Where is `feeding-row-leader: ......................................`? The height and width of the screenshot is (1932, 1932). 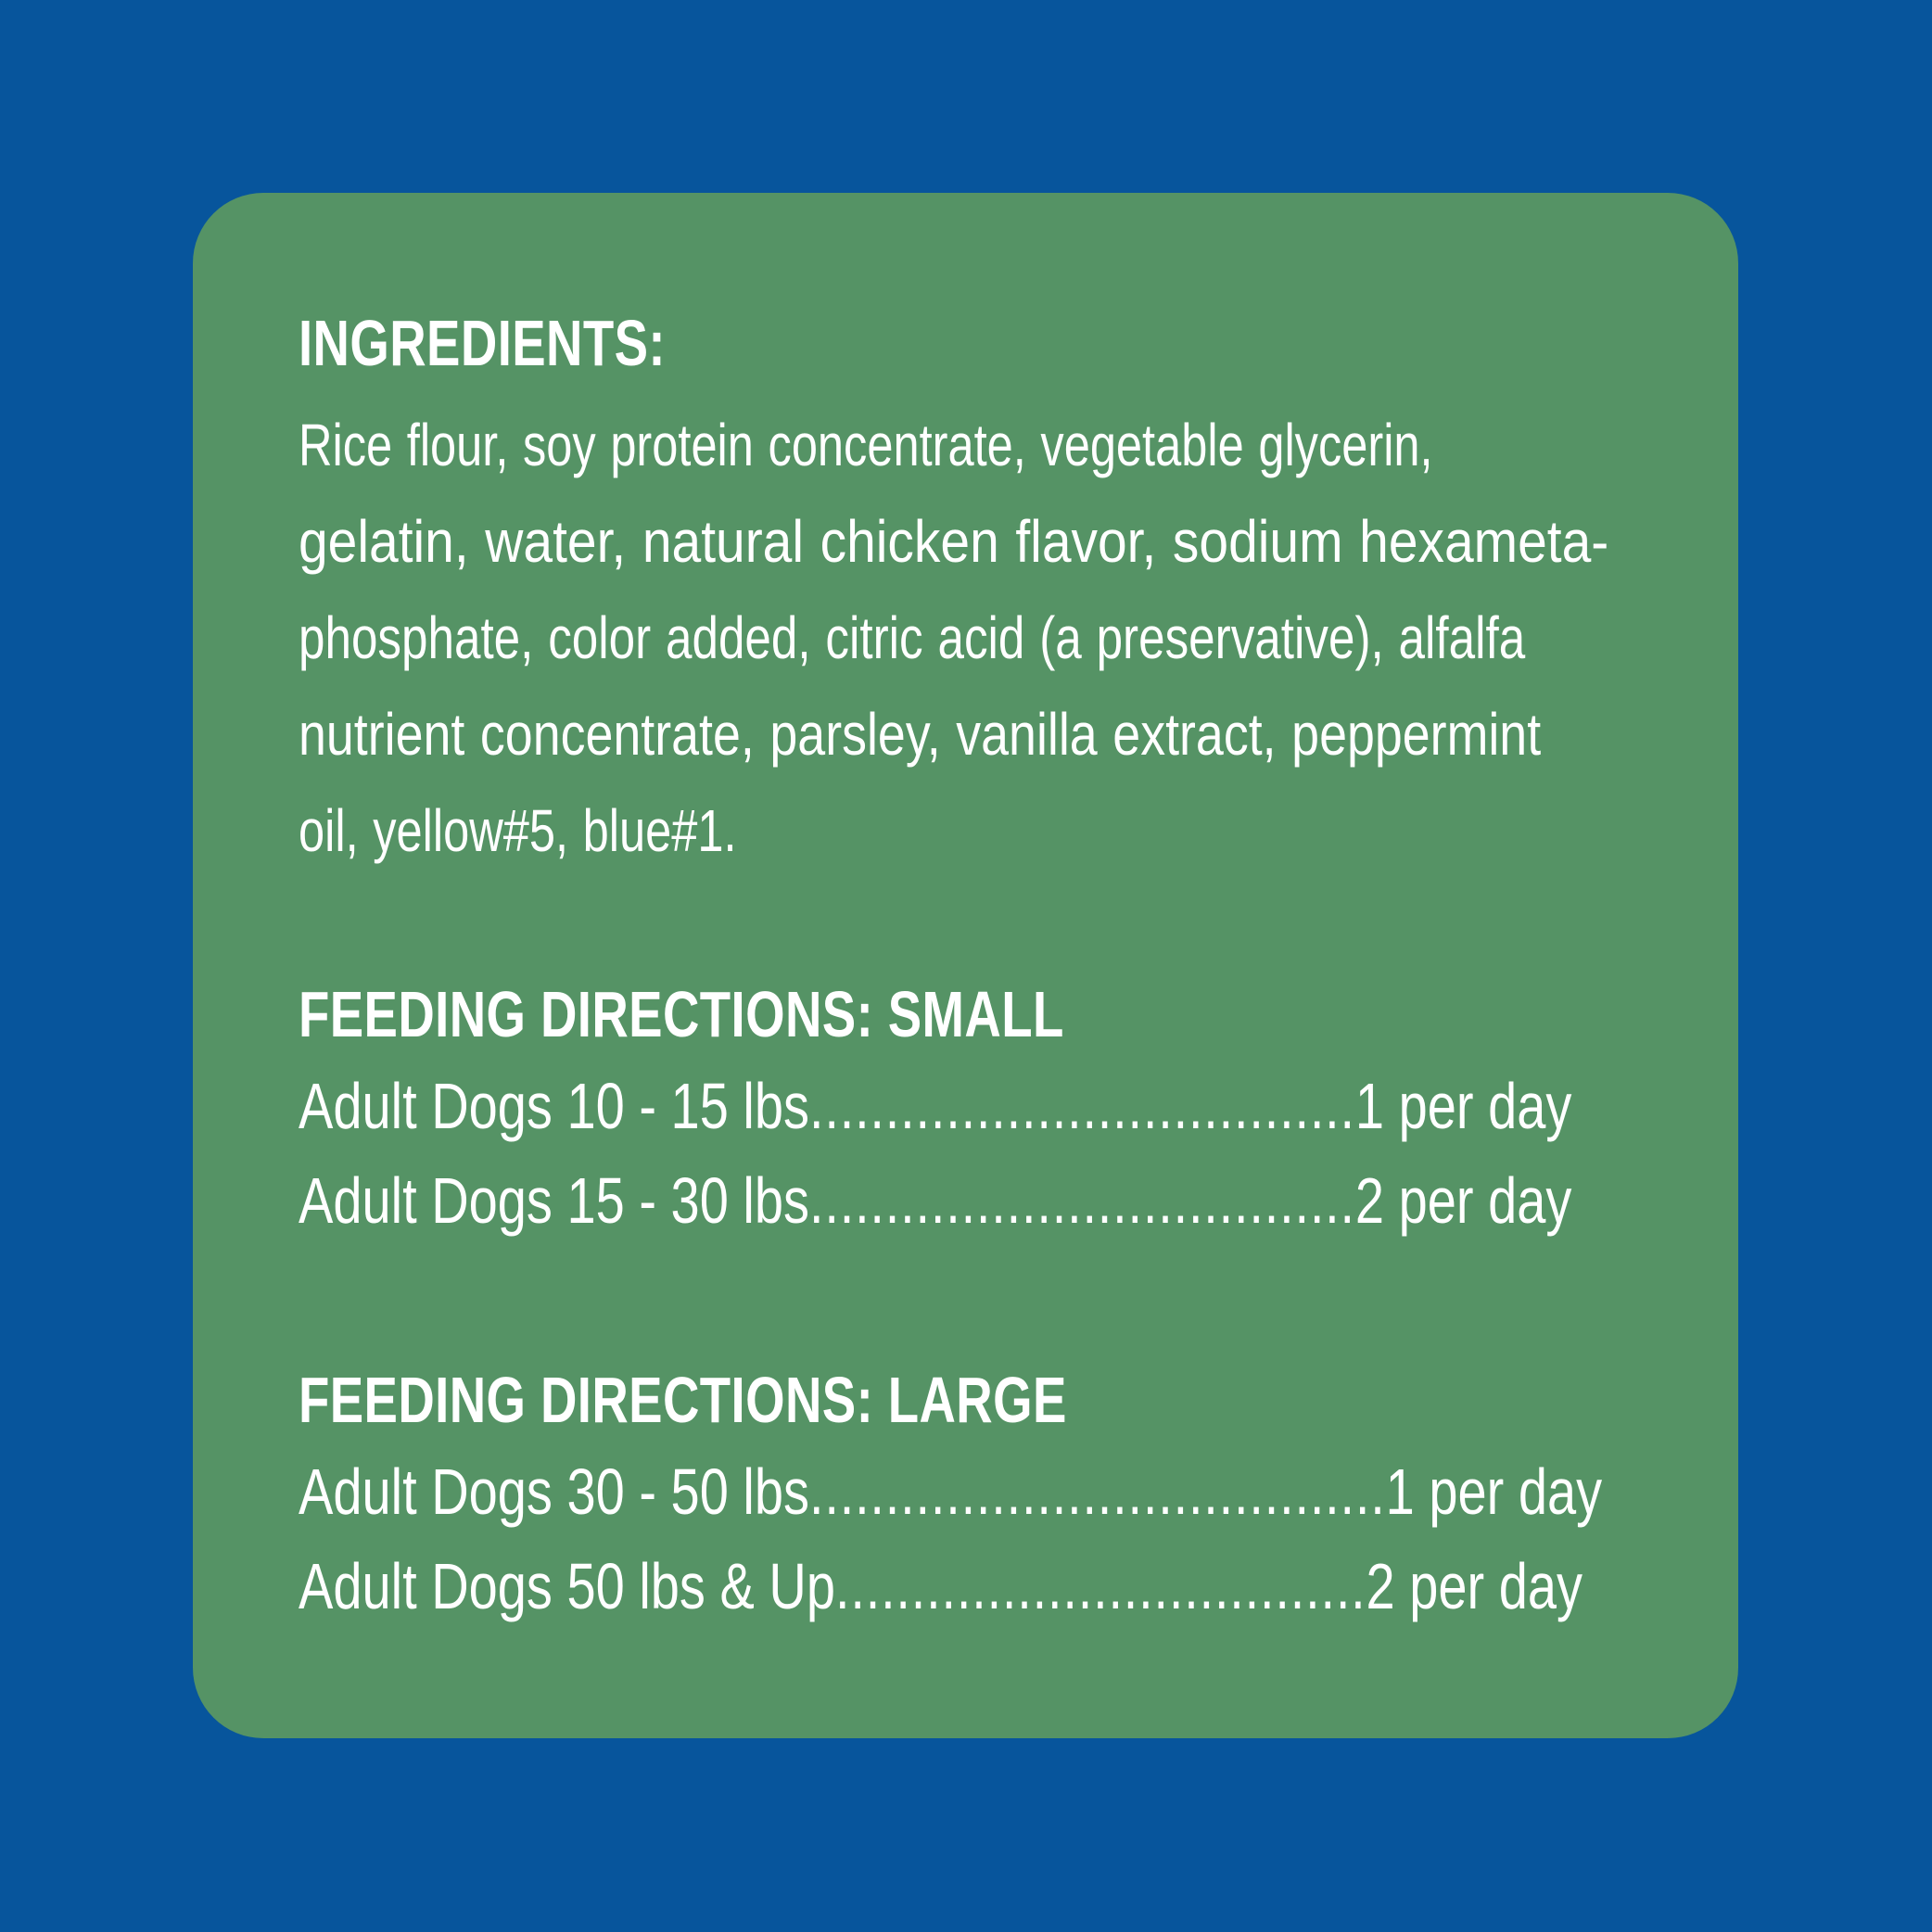 feeding-row-leader: ...................................... is located at coordinates (1097, 1491).